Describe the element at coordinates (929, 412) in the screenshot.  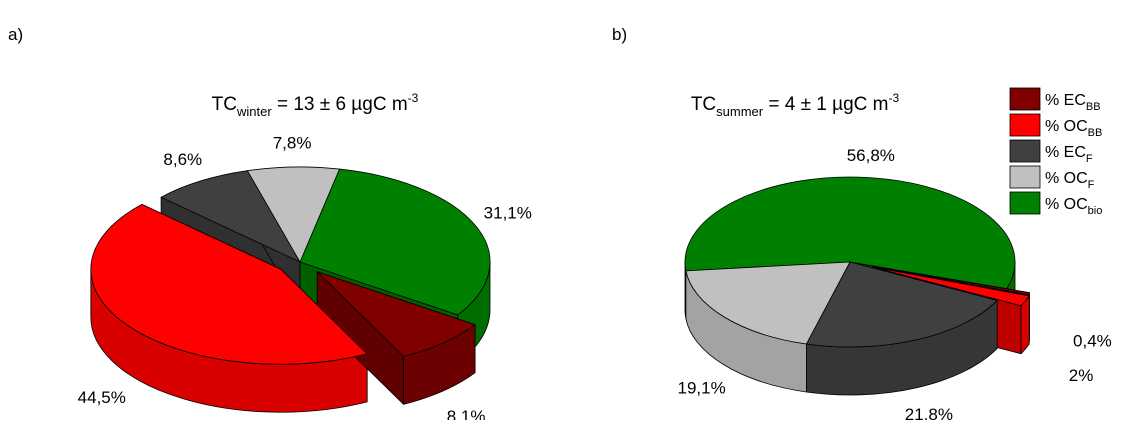
I see `data-label: 21,8%` at that location.